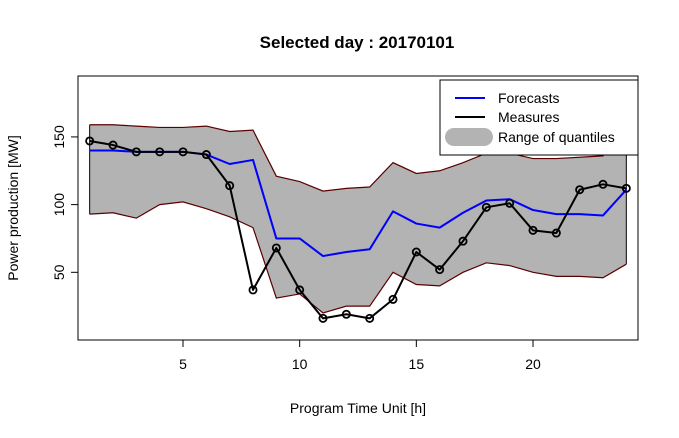 This screenshot has height=438, width=679. I want to click on y-axis: 50 100 150, so click(65, 202).